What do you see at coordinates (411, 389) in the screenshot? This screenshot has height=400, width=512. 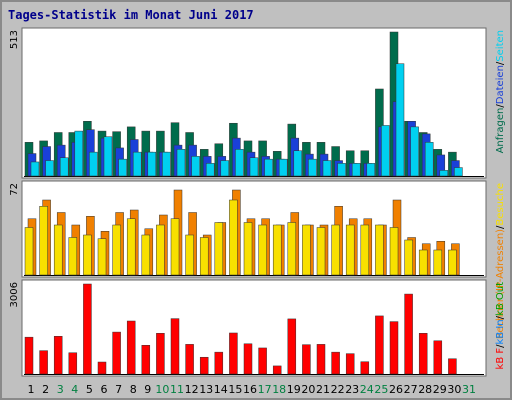 I see `day-label-27: 27` at bounding box center [411, 389].